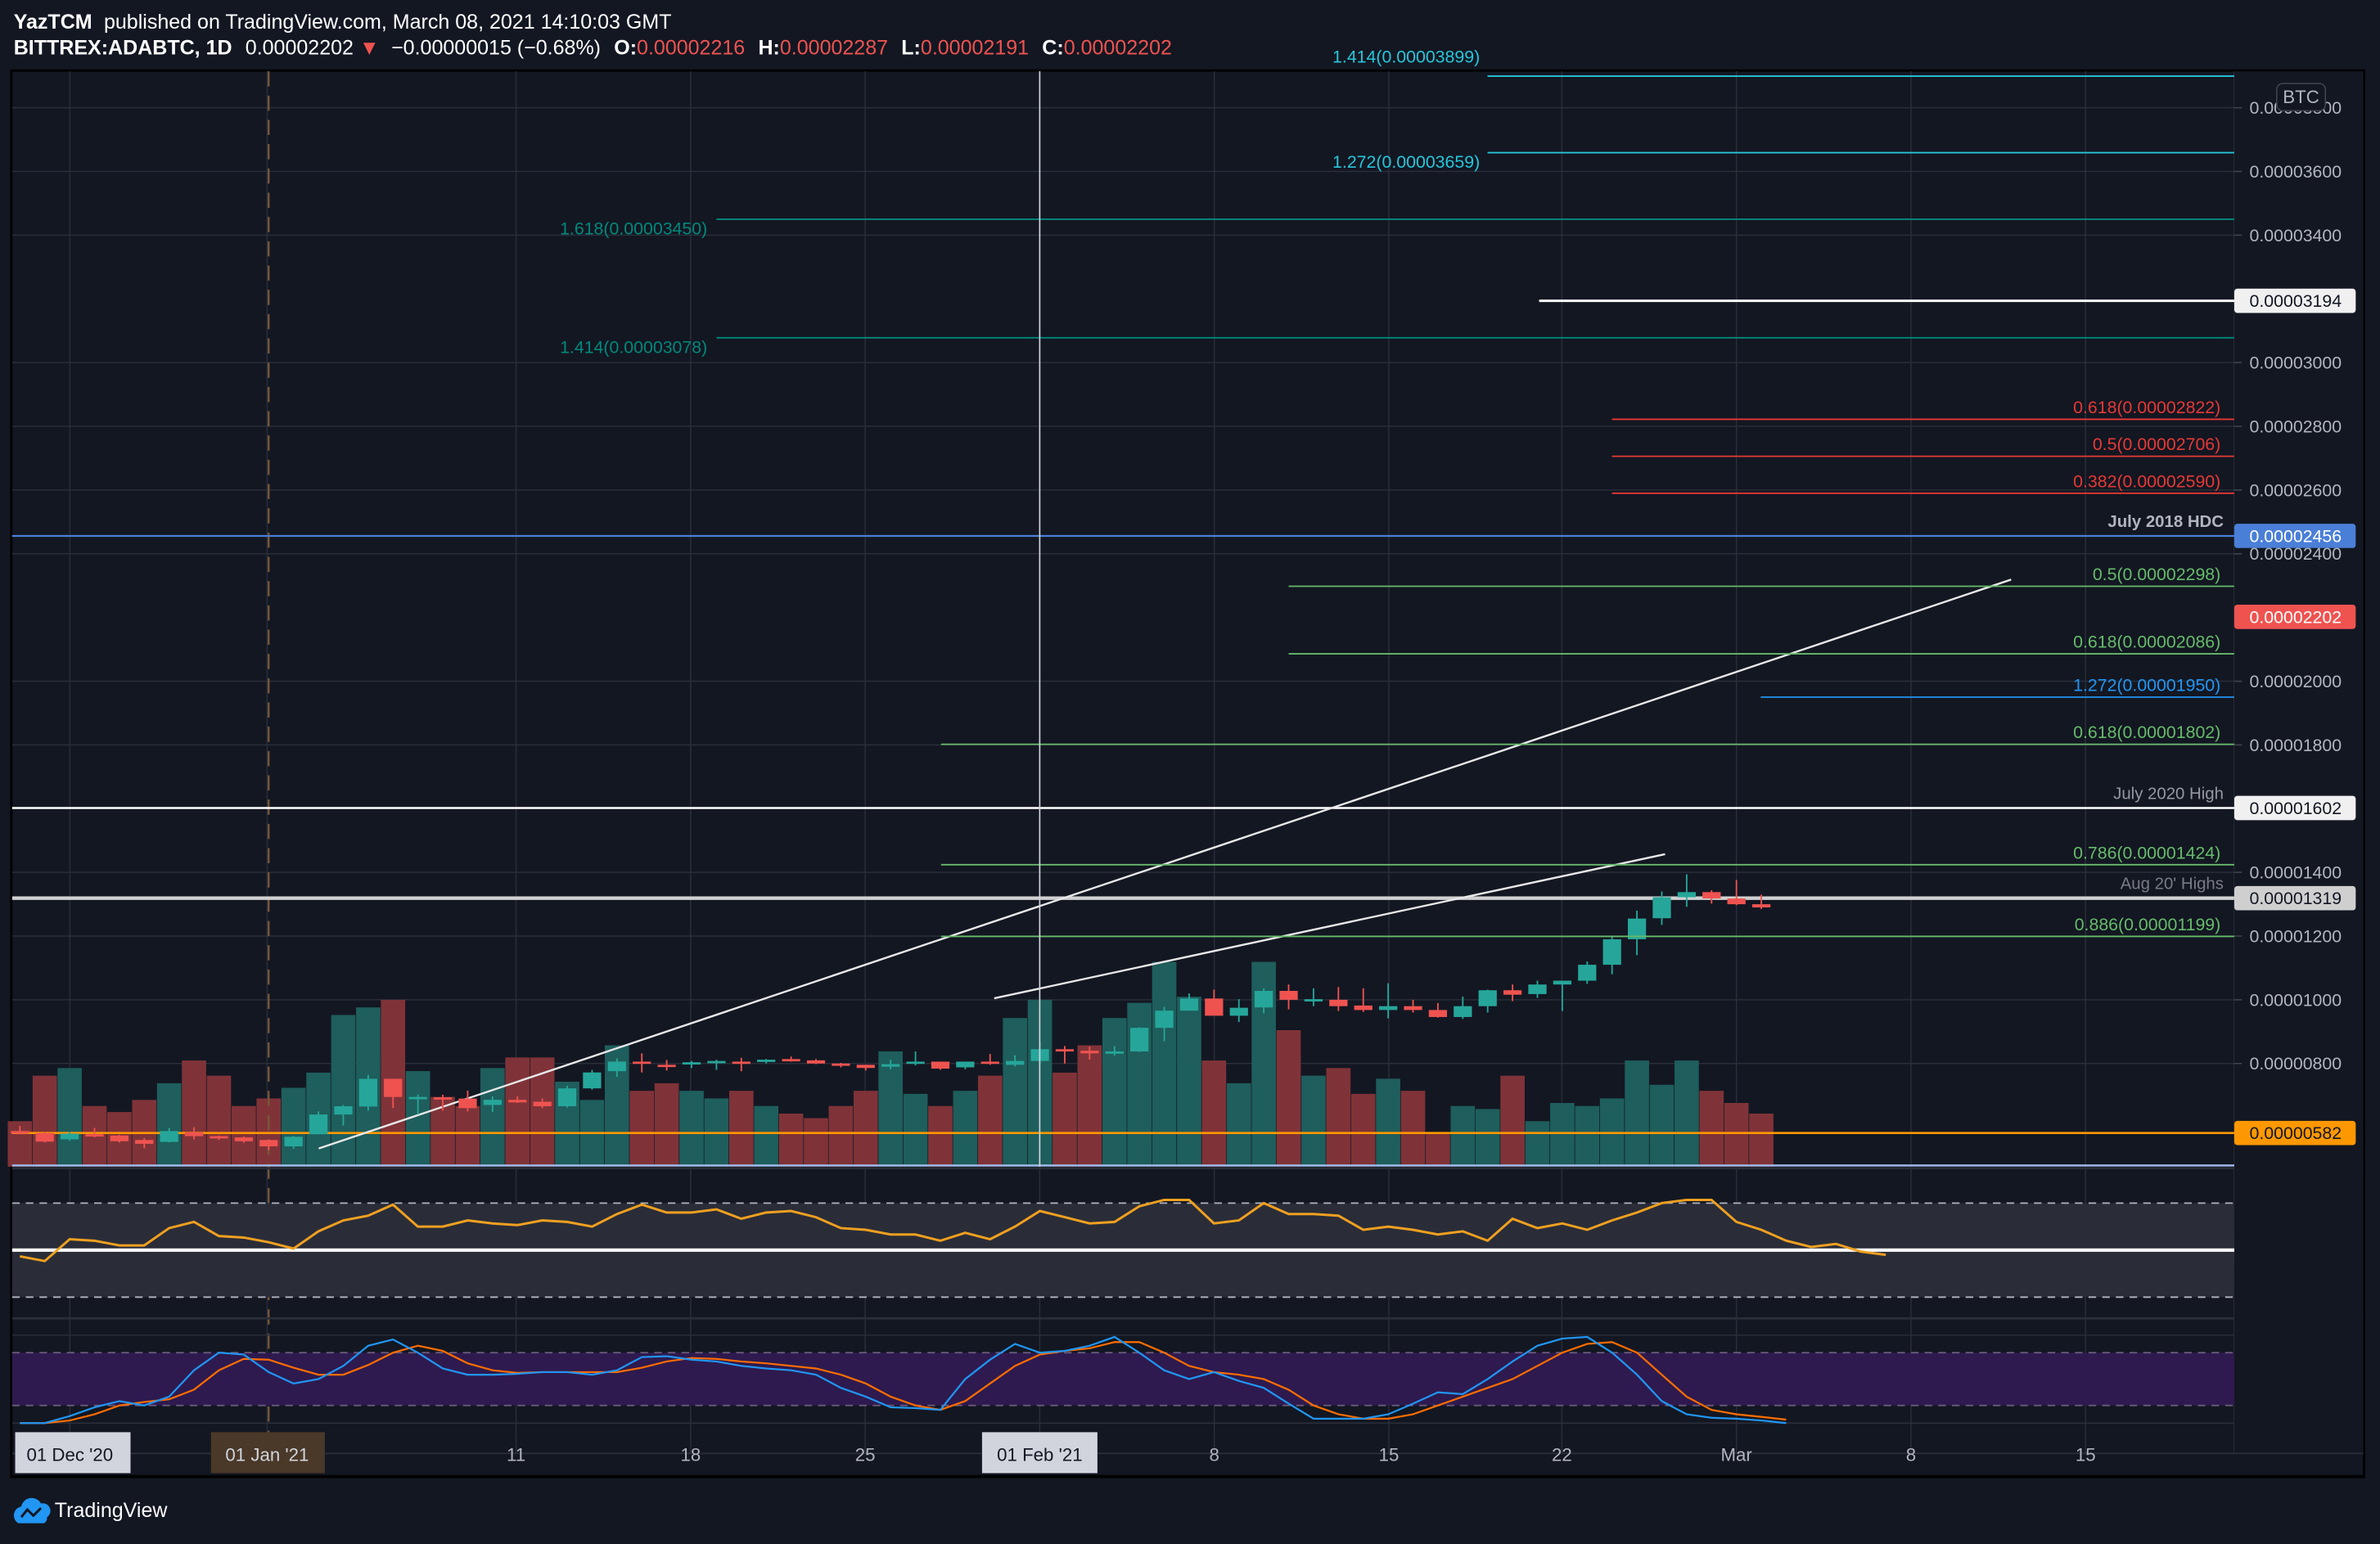 The image size is (2380, 1544). I want to click on stoch-rsi-pane: 100.000.00, so click(1188, 1375).